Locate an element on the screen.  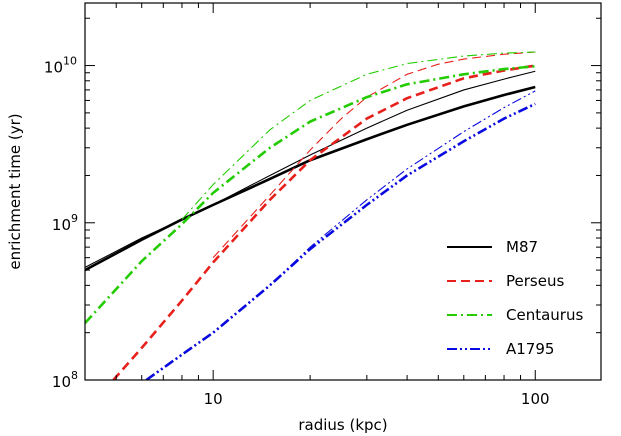
legend-label-m87: M87 is located at coordinates (522, 247).